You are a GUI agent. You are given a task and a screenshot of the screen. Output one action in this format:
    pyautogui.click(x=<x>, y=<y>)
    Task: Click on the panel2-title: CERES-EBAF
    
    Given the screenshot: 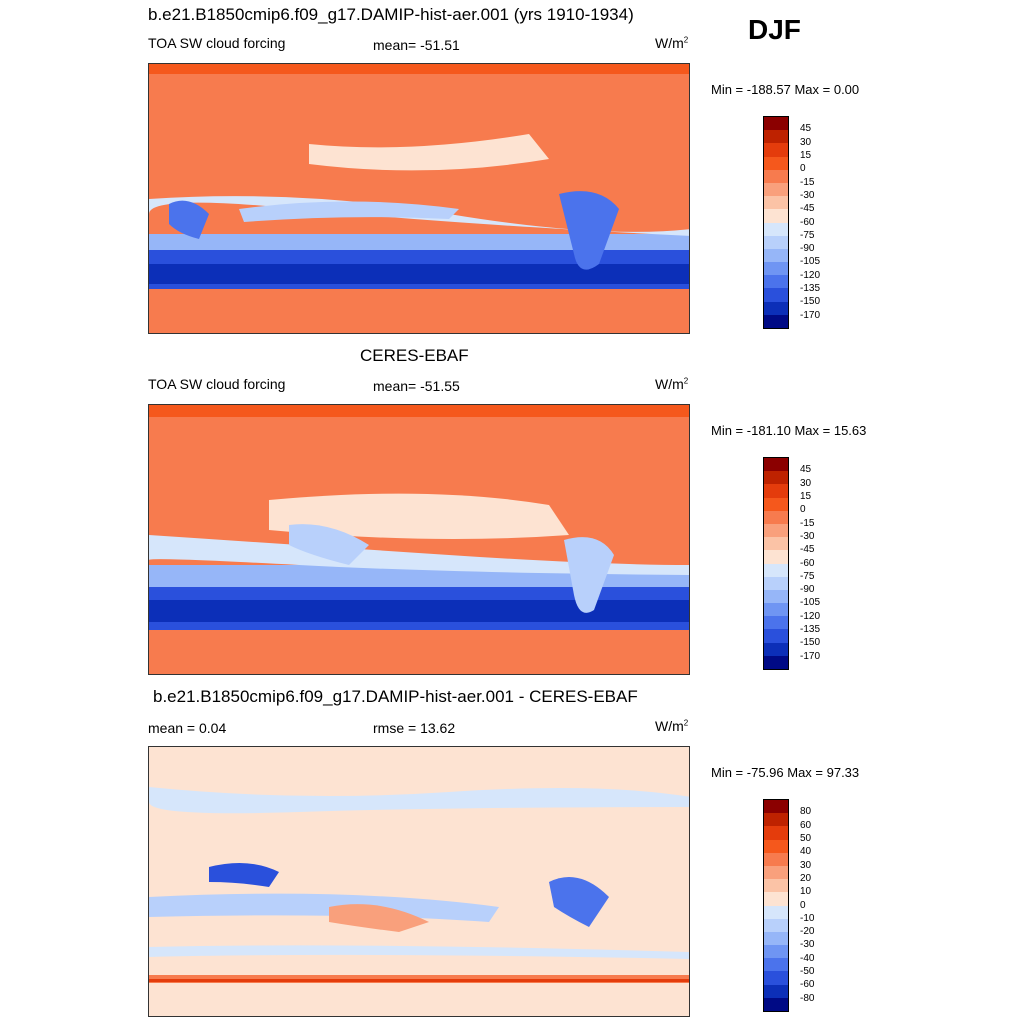 What is the action you would take?
    pyautogui.click(x=414, y=355)
    